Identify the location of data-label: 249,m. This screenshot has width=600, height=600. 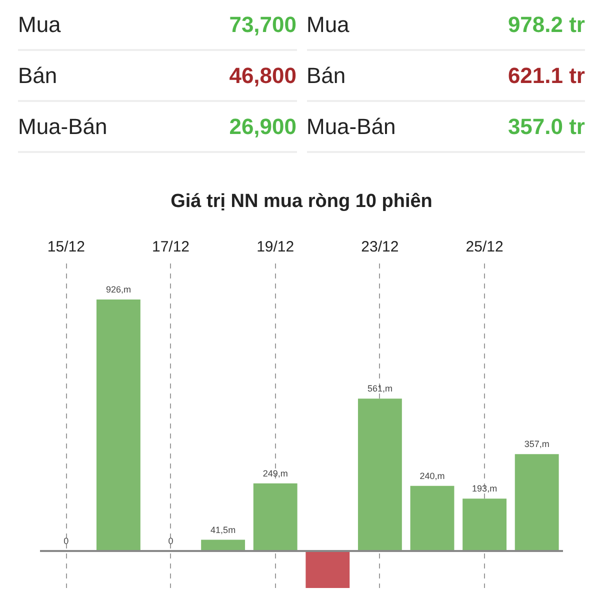
(275, 473).